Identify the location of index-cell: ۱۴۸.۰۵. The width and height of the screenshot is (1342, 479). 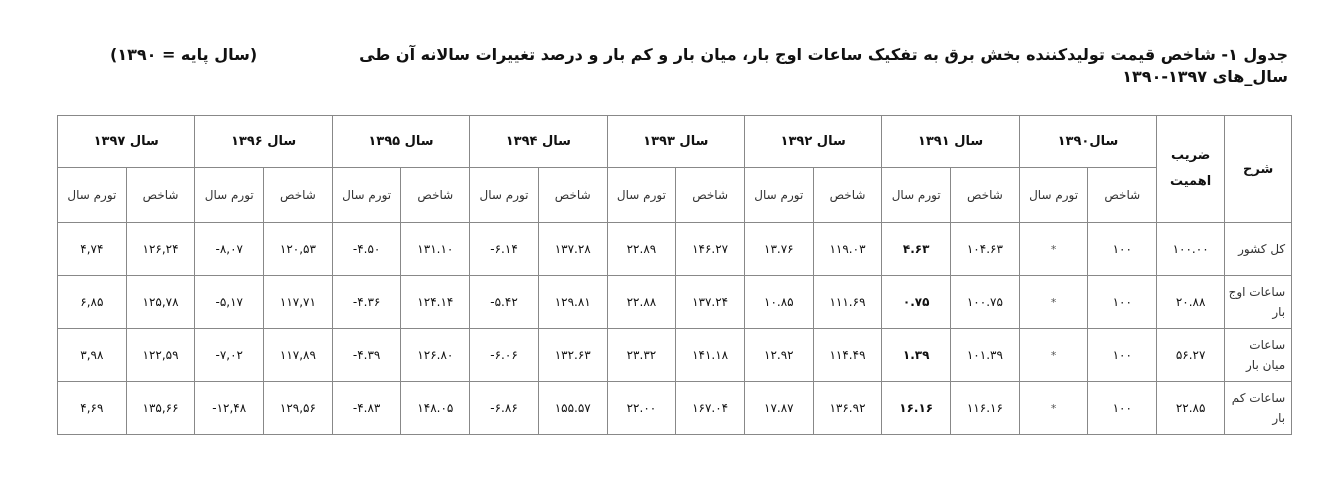
(435, 408).